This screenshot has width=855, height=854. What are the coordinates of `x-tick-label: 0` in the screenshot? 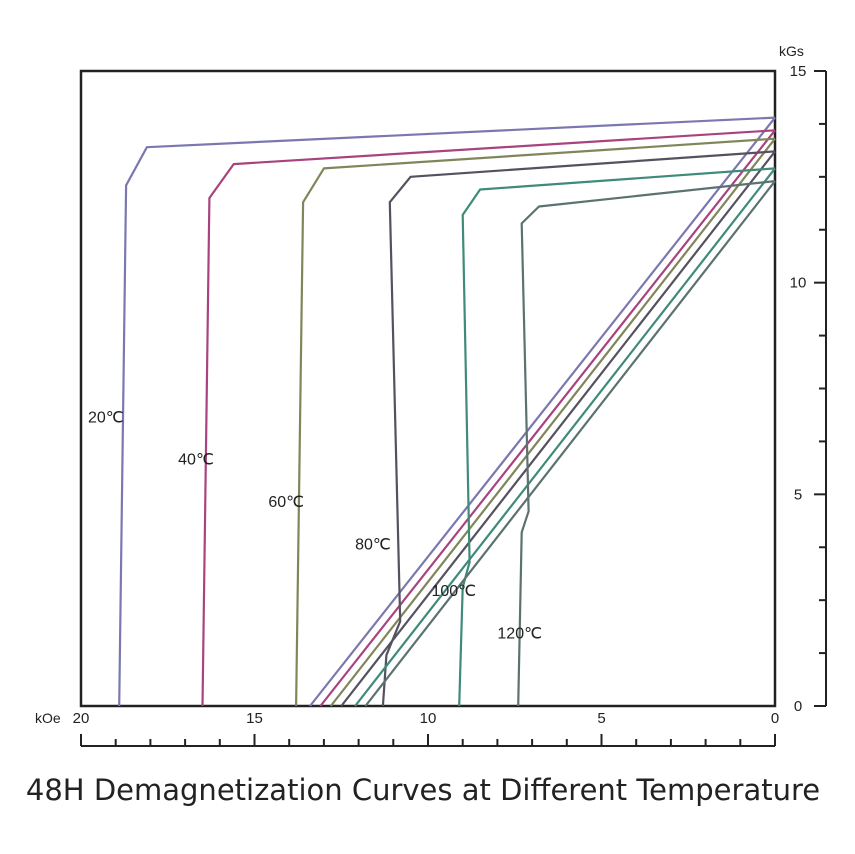 It's located at (775, 718).